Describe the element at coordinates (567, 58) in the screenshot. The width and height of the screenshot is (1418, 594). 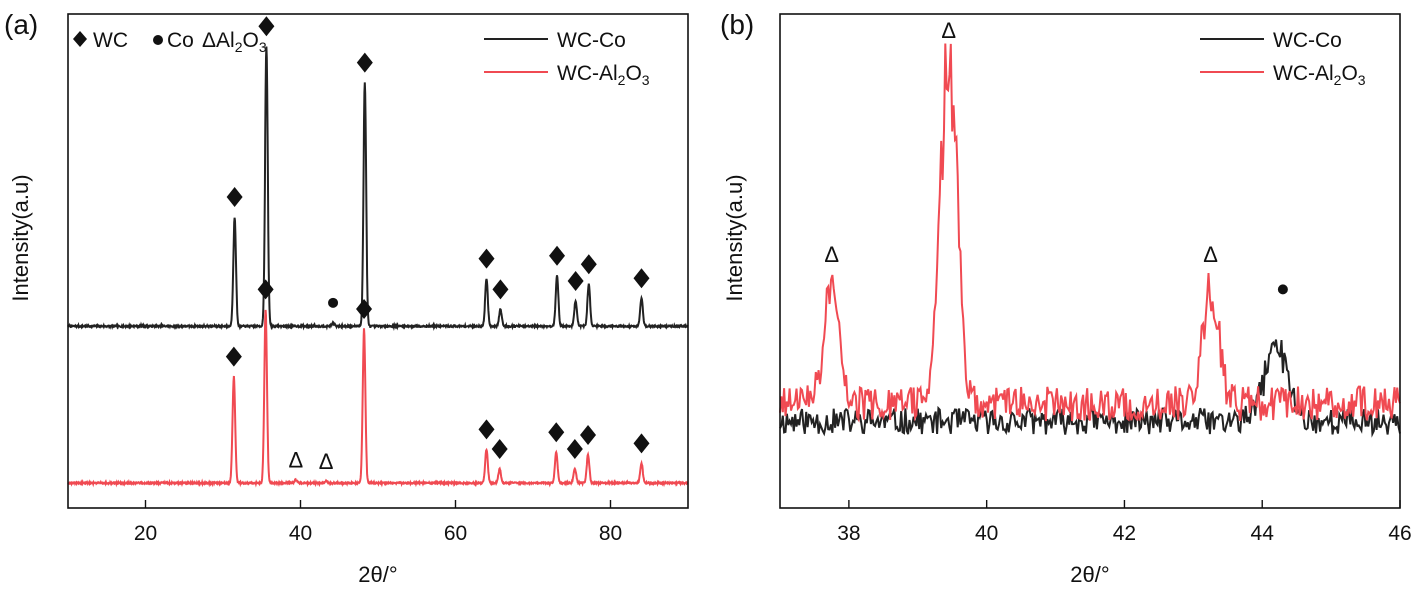
I see `series-legend-a: WC-Co WC-Al2O3` at that location.